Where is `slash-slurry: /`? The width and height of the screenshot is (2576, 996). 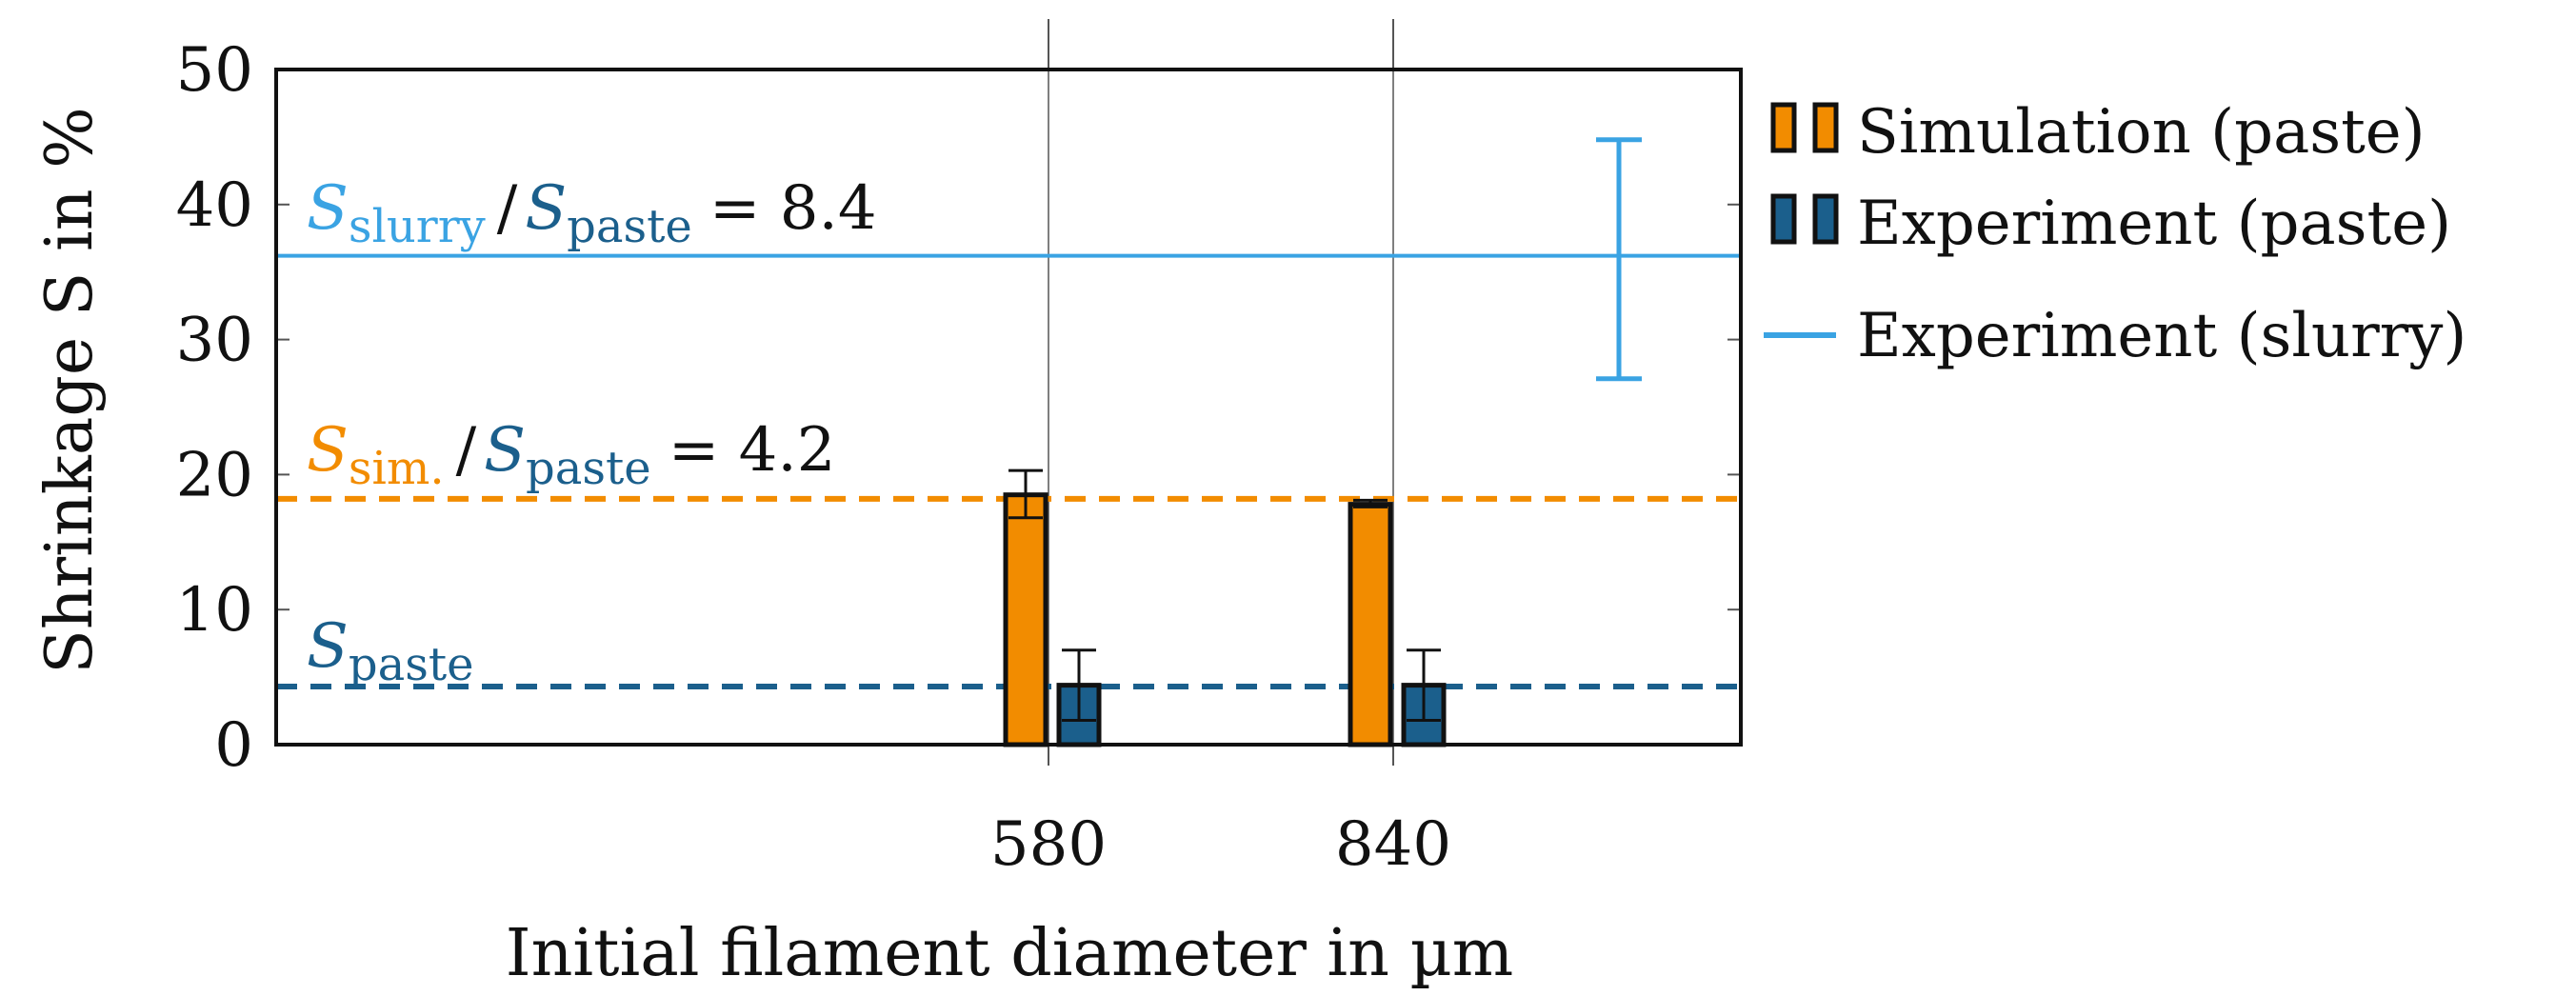 slash-slurry: / is located at coordinates (507, 208).